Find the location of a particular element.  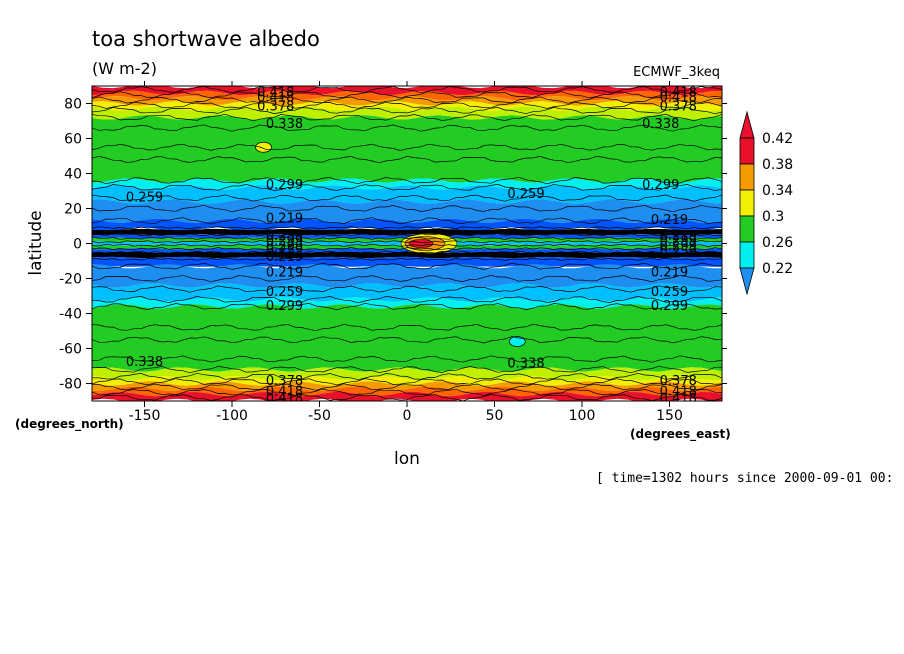

x-tick-label: 150 is located at coordinates (669, 416).